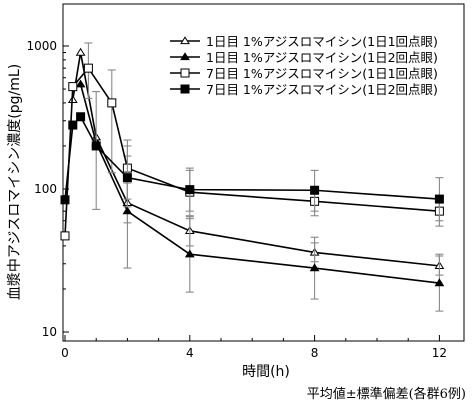 The height and width of the screenshot is (405, 472). What do you see at coordinates (45, 189) in the screenshot?
I see `y-tick-label: 100` at bounding box center [45, 189].